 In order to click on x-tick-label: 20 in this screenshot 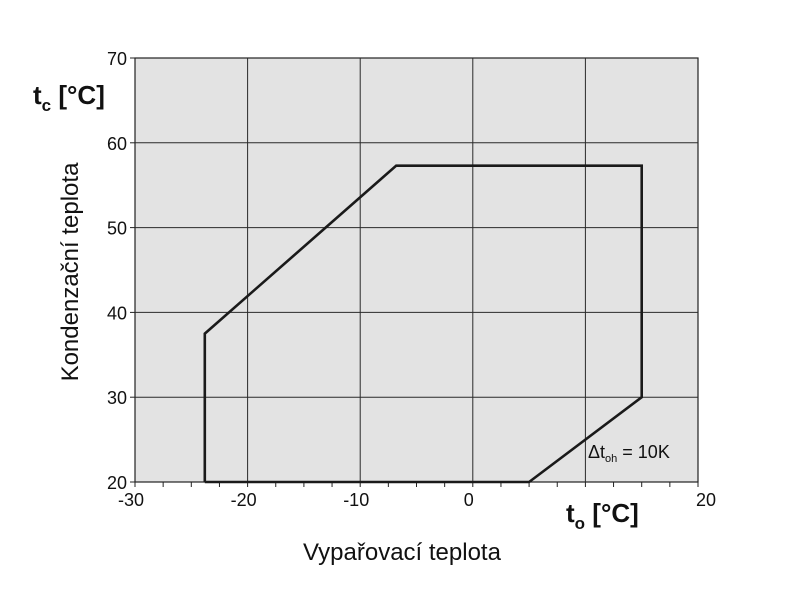, I will do `click(706, 500)`.